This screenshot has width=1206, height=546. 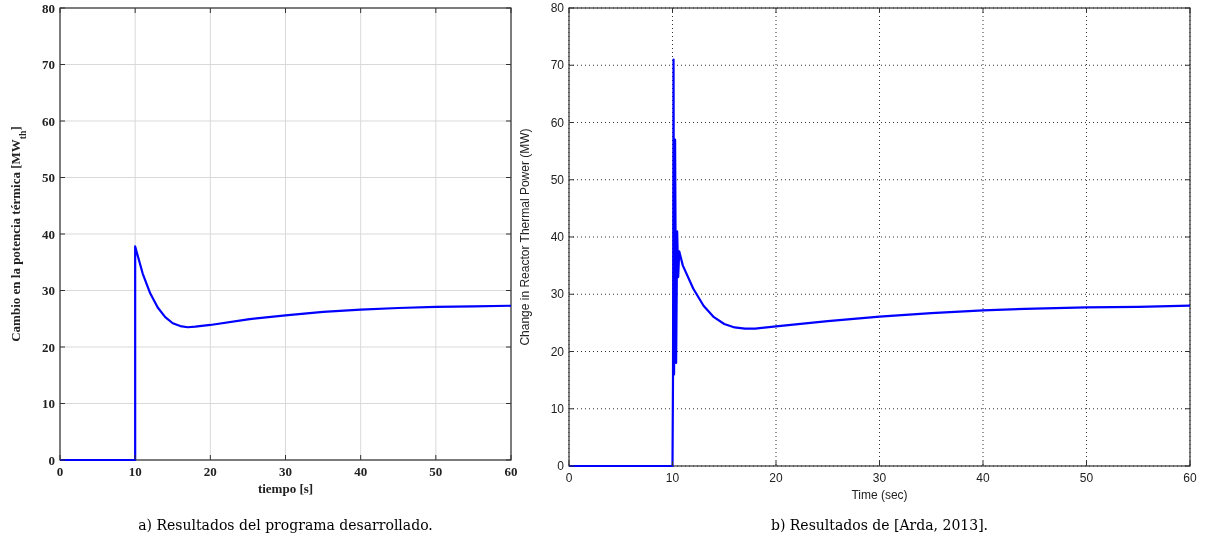 I want to click on text: a) Resultados del programa desarrollado., so click(x=285, y=525).